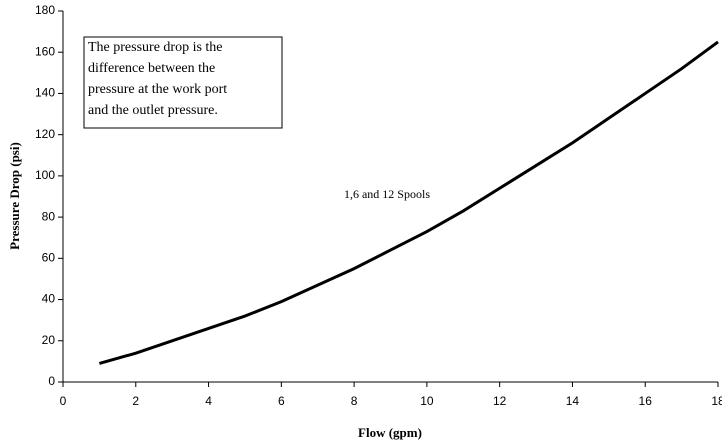 This screenshot has width=722, height=444. Describe the element at coordinates (151, 68) in the screenshot. I see `annotation-text: difference between the` at that location.